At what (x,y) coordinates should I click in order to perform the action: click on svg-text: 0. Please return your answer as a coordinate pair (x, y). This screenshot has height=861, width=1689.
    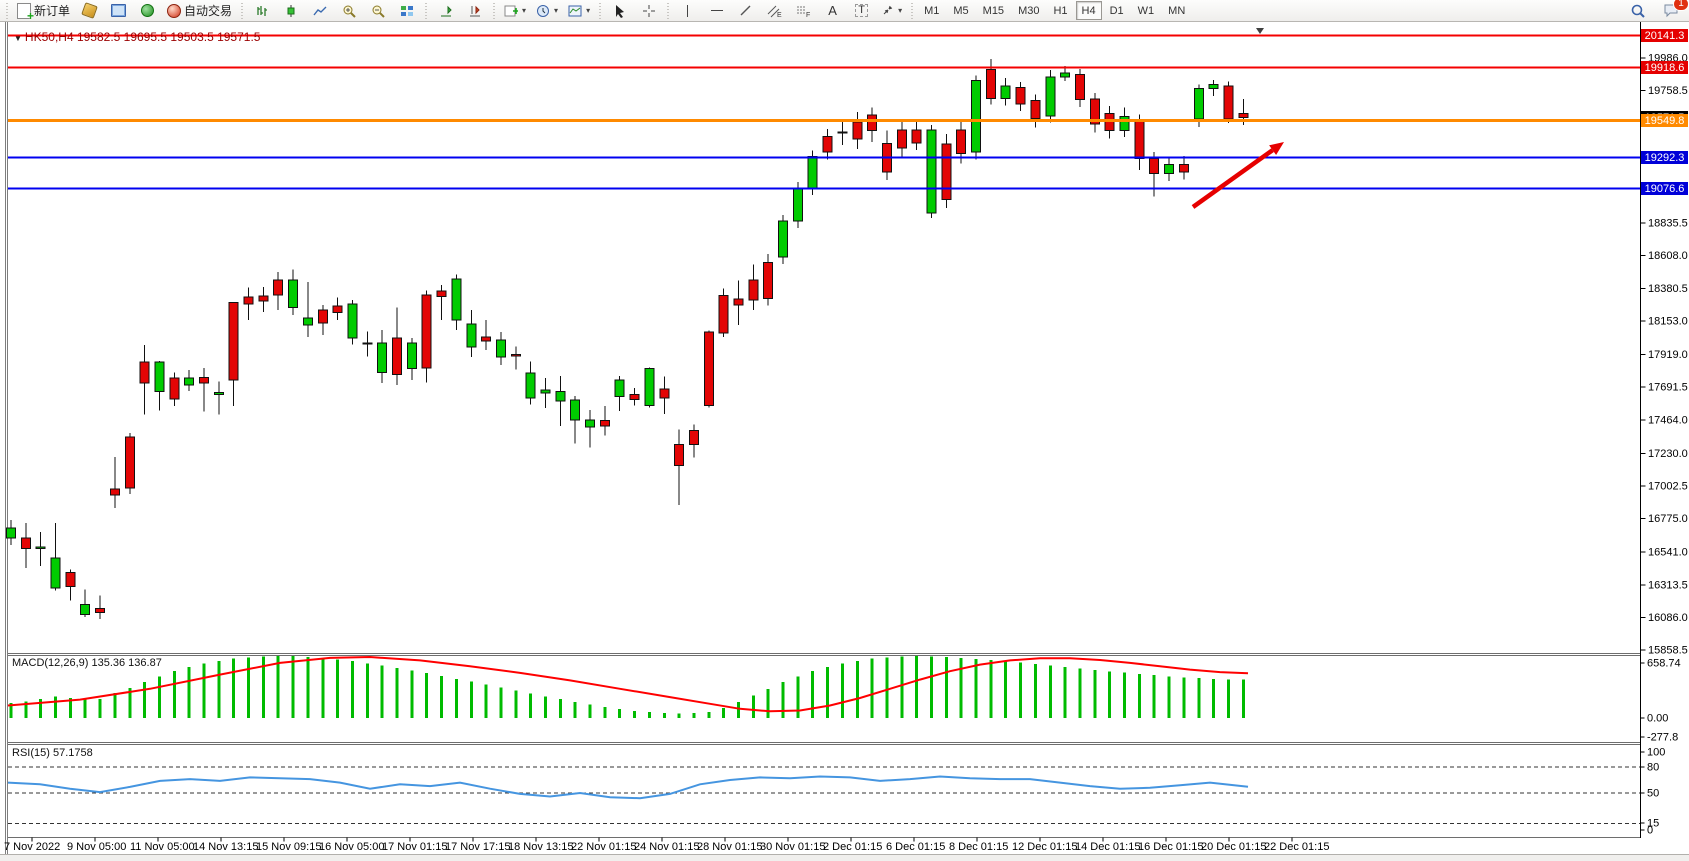
    Looking at the image, I should click on (1650, 831).